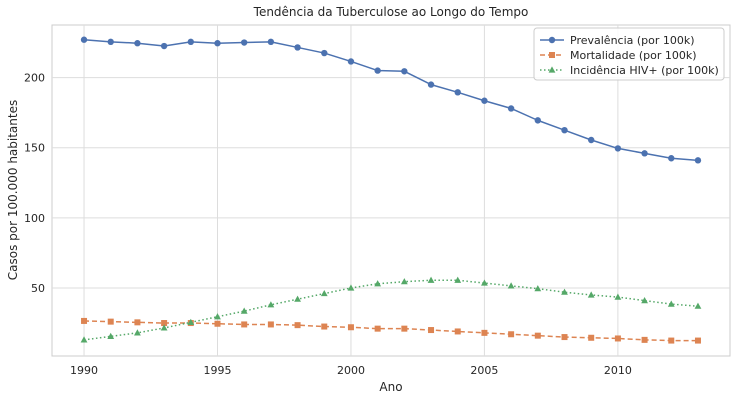 The height and width of the screenshot is (400, 735). I want to click on x-axis-label: Ano, so click(390, 387).